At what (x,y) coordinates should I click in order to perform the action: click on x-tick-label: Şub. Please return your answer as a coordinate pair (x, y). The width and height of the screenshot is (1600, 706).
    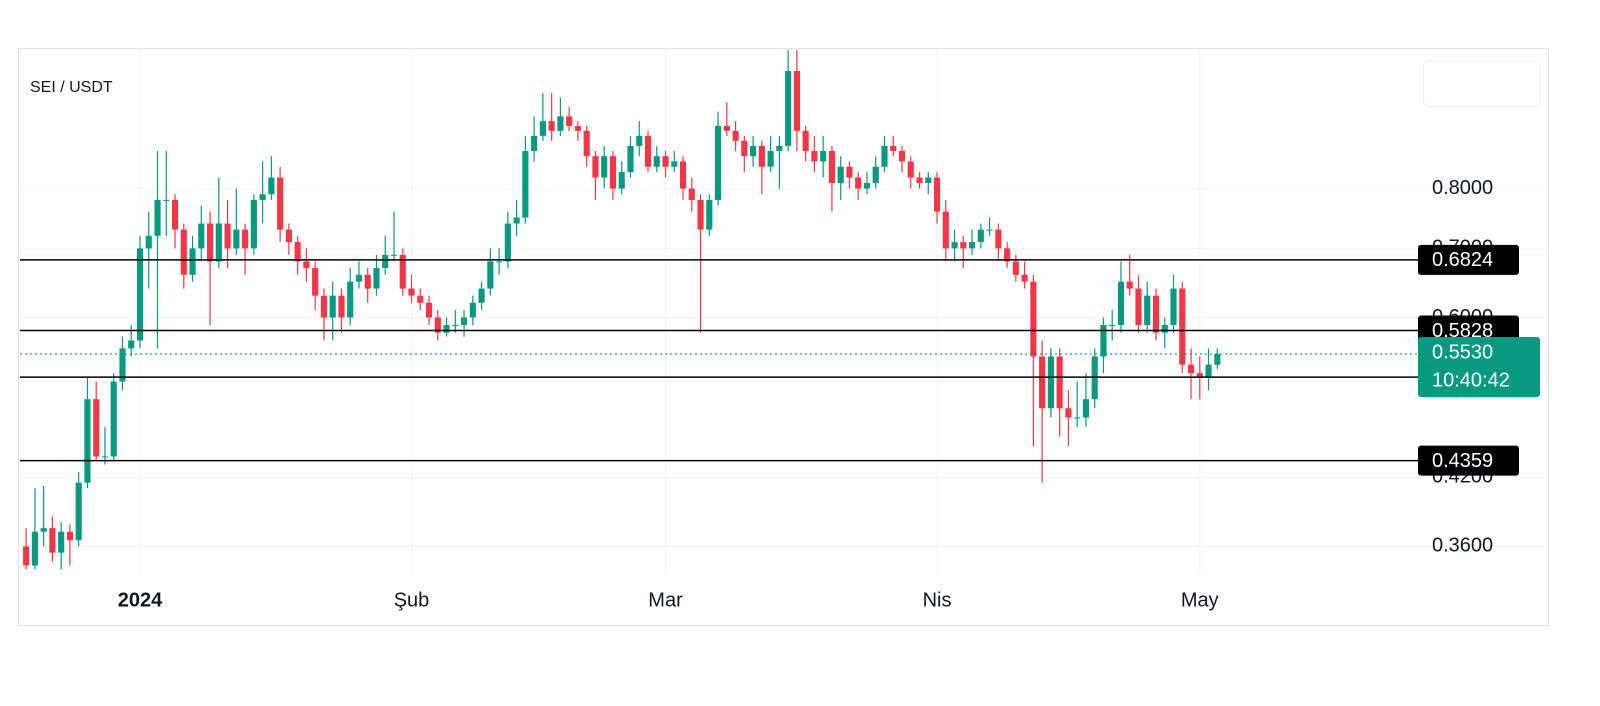
    Looking at the image, I should click on (412, 600).